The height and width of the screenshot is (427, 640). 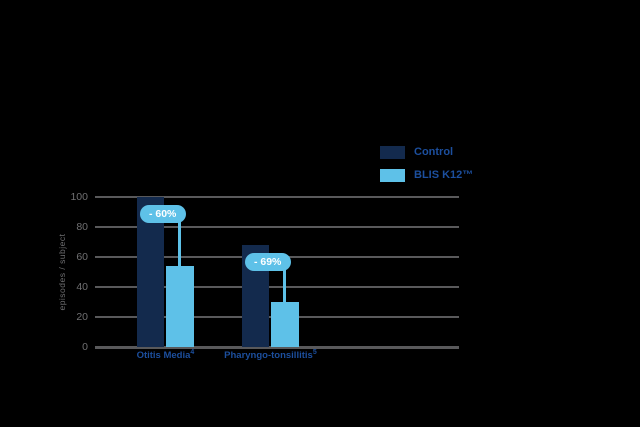 I want to click on legend-item-control: Control, so click(x=426, y=152).